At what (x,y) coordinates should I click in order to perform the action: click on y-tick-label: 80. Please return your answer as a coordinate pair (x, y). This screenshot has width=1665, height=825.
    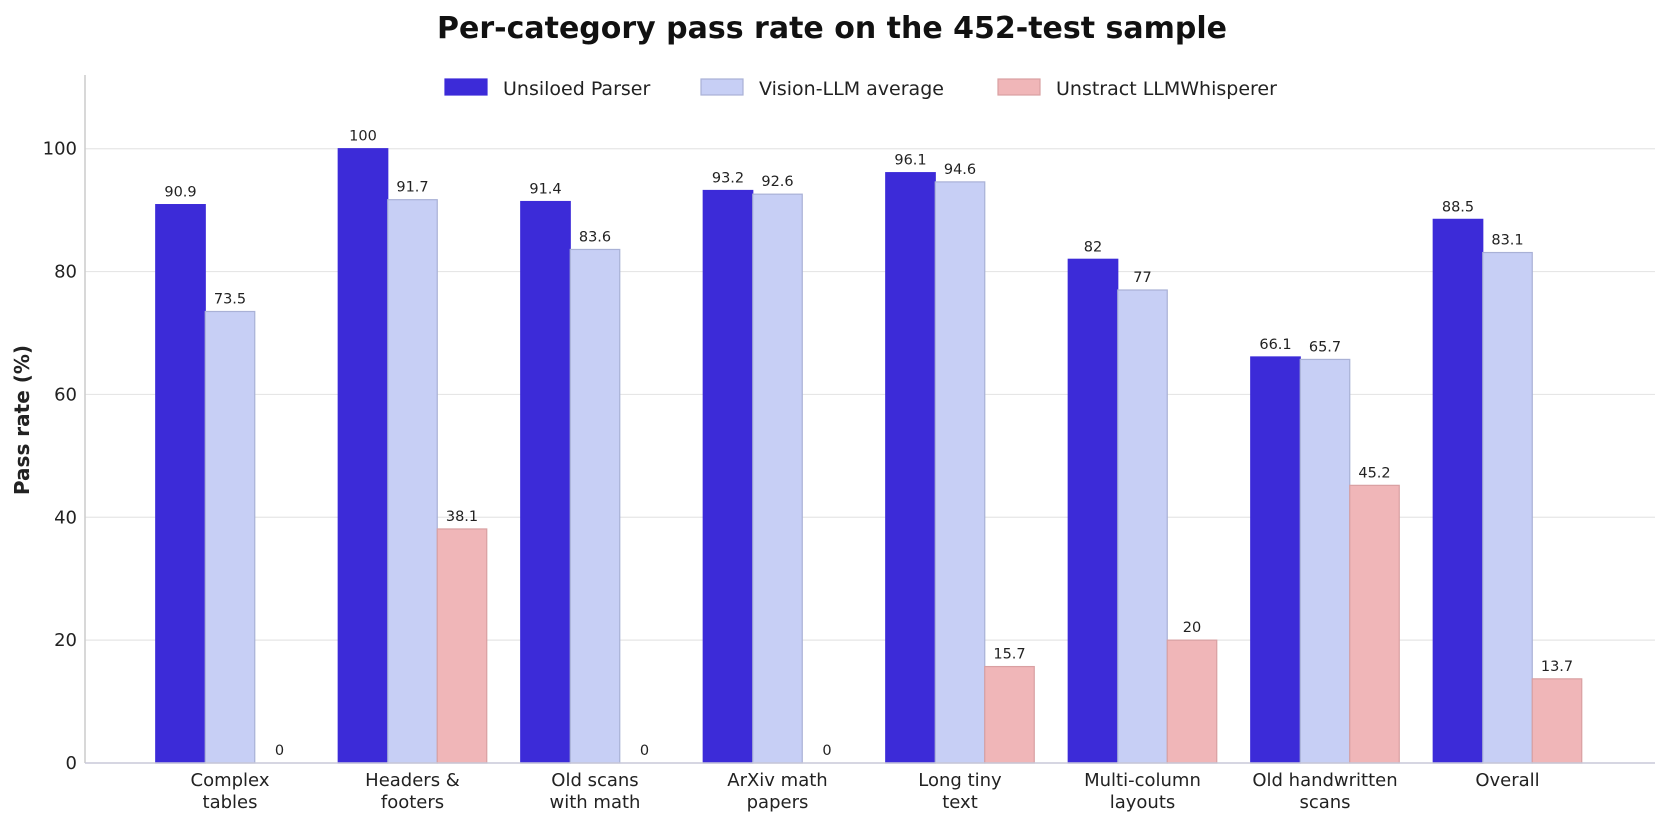
    Looking at the image, I should click on (65, 272).